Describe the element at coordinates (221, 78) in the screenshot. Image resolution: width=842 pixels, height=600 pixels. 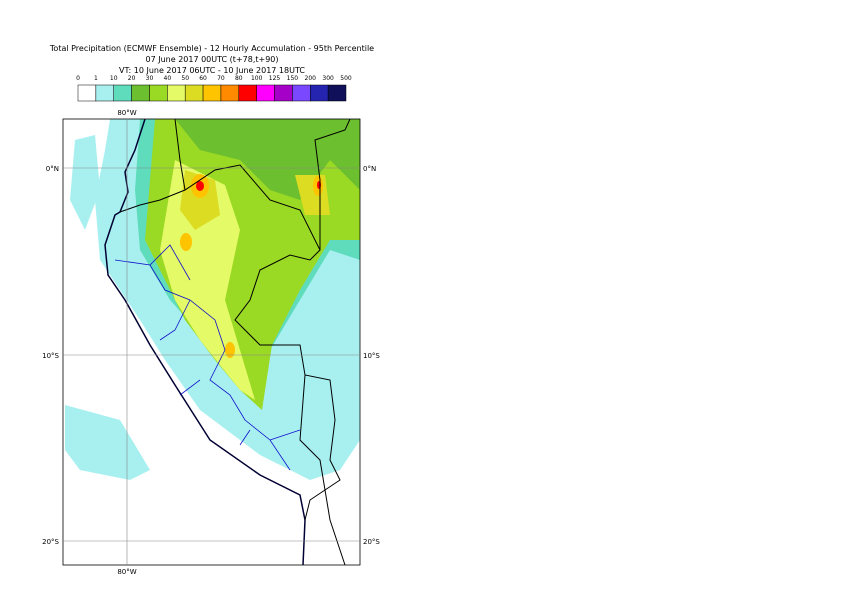
I see `legend-label: 70` at that location.